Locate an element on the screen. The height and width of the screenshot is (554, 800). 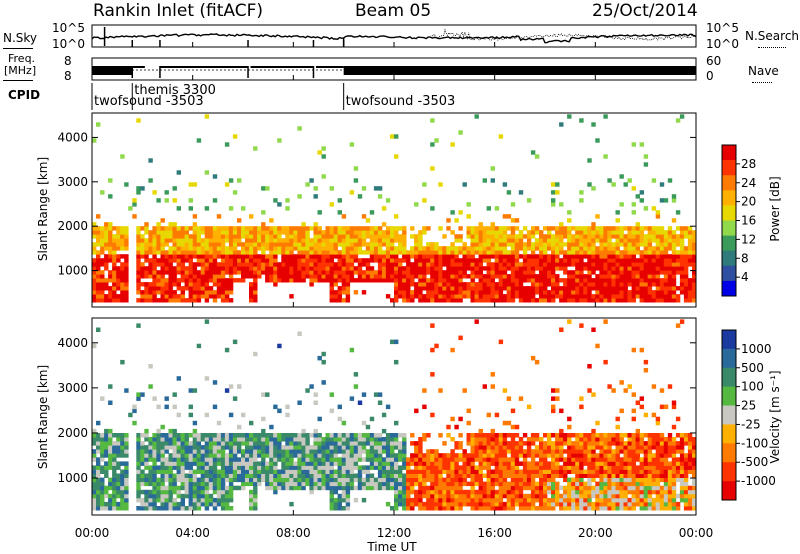
freq-label: Freq. is located at coordinates (22, 58).